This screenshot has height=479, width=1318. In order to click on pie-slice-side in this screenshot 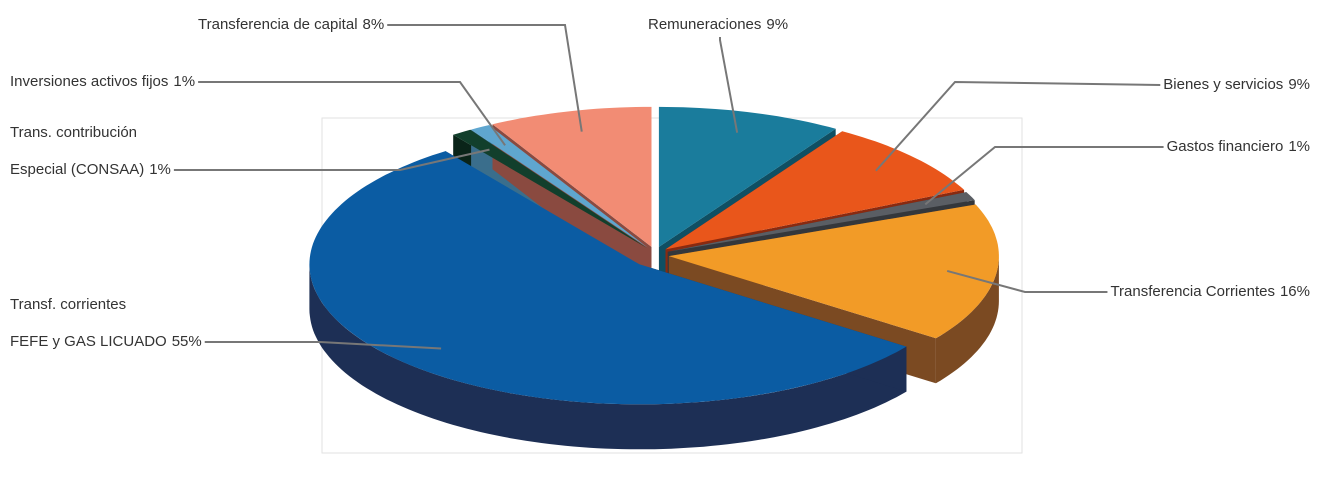, I will do `click(967, 320)`.